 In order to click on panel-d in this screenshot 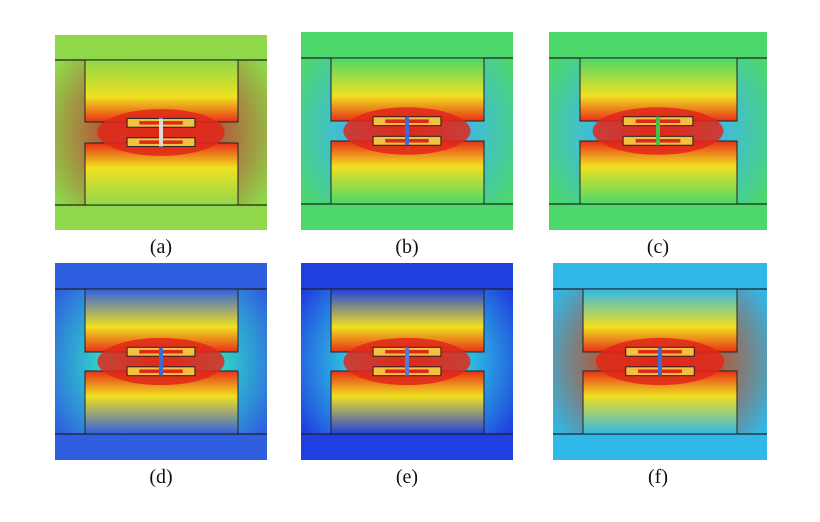, I will do `click(161, 361)`.